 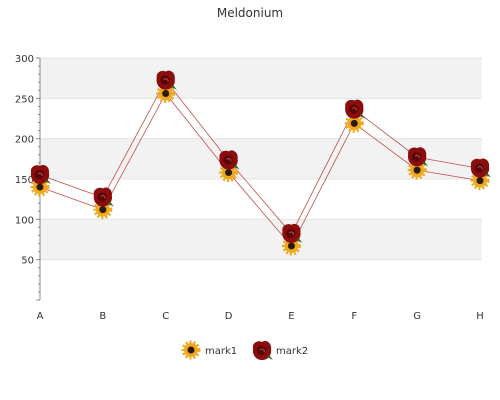 I want to click on rose-icon, so click(x=263, y=350).